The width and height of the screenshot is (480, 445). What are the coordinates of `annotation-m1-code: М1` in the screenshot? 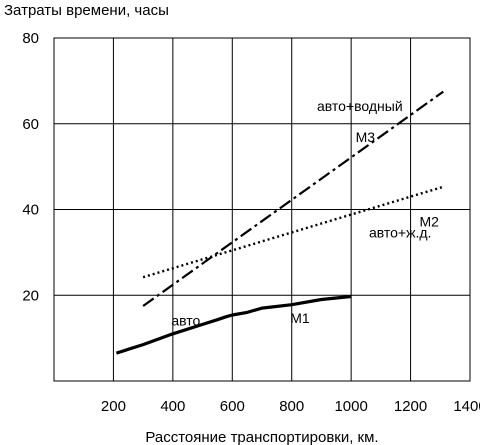 It's located at (300, 318).